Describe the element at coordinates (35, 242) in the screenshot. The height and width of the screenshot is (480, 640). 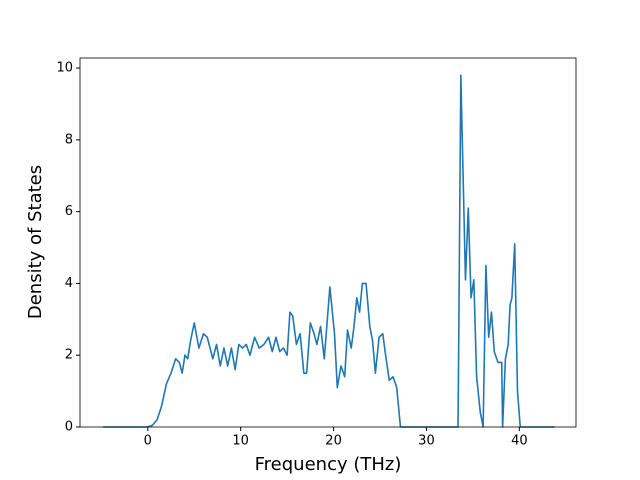
I see `y-axis-label: Density of States` at that location.